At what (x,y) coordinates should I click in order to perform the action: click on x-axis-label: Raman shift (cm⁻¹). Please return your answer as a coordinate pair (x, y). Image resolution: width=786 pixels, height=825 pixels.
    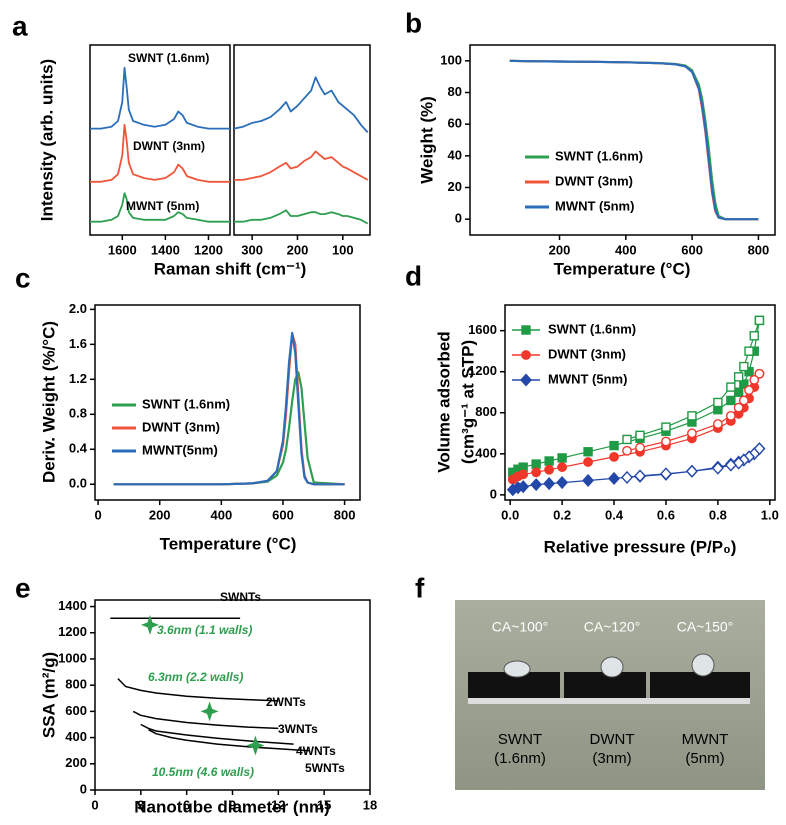
    Looking at the image, I should click on (230, 268).